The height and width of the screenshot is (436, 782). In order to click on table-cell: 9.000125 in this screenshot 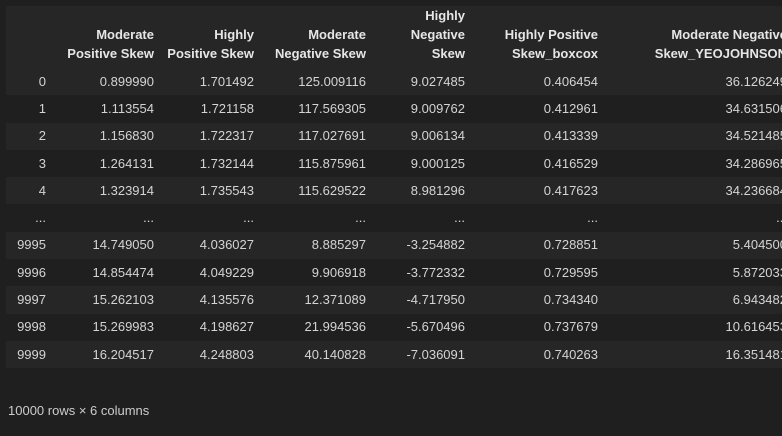, I will do `click(423, 163)`.